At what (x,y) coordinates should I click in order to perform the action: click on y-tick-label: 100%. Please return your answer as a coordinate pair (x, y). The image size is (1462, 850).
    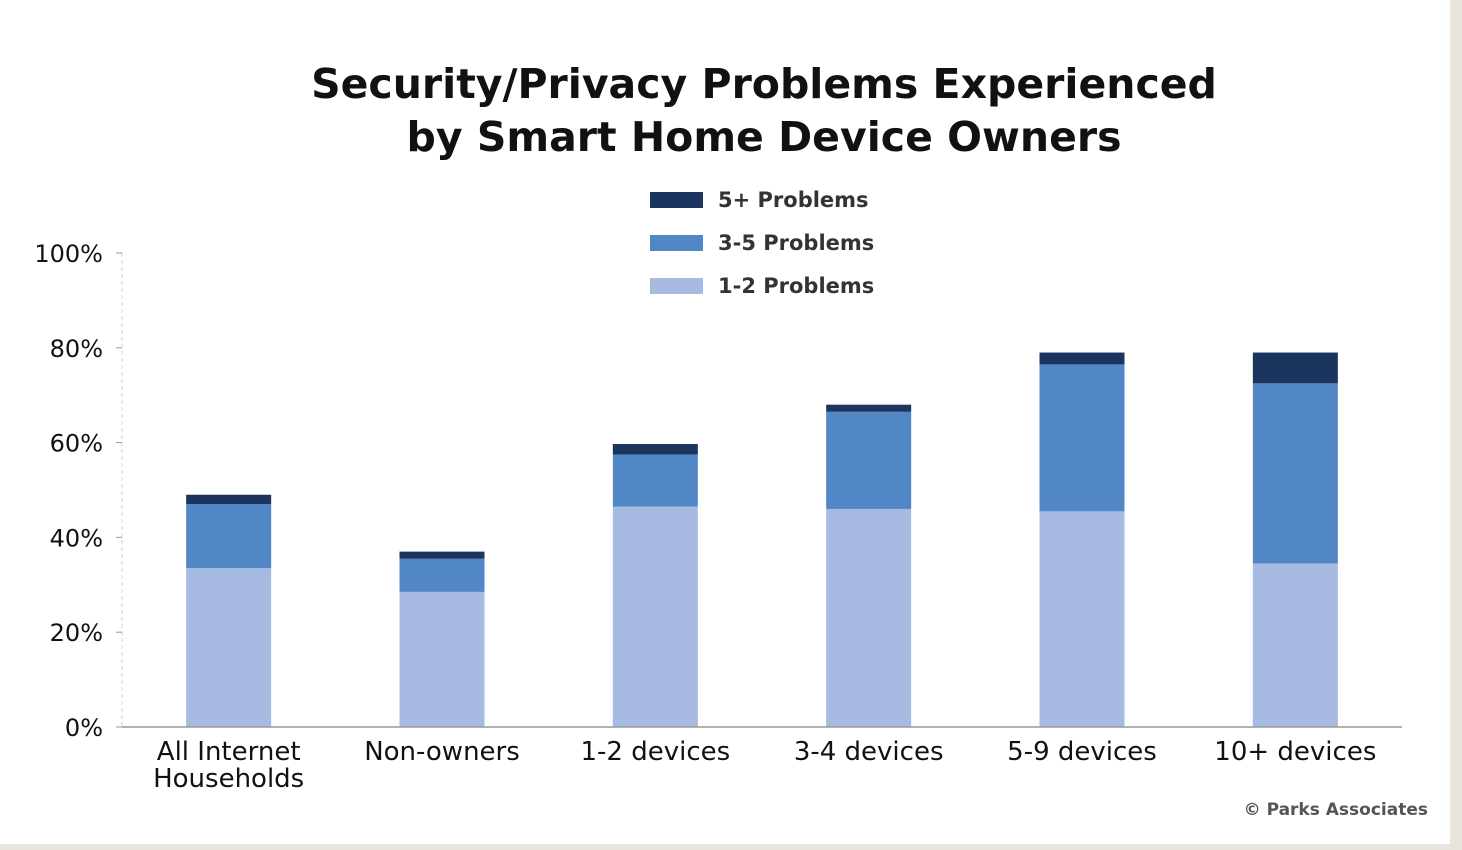
    Looking at the image, I should click on (68, 254).